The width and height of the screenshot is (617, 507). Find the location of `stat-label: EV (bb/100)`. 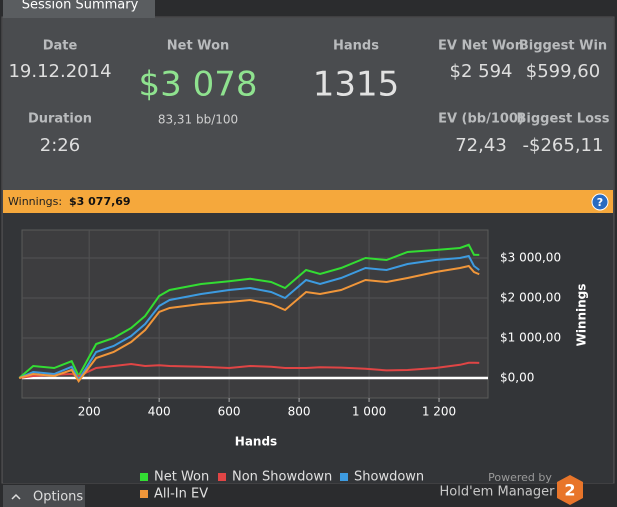

stat-label: EV (bb/100) is located at coordinates (481, 119).